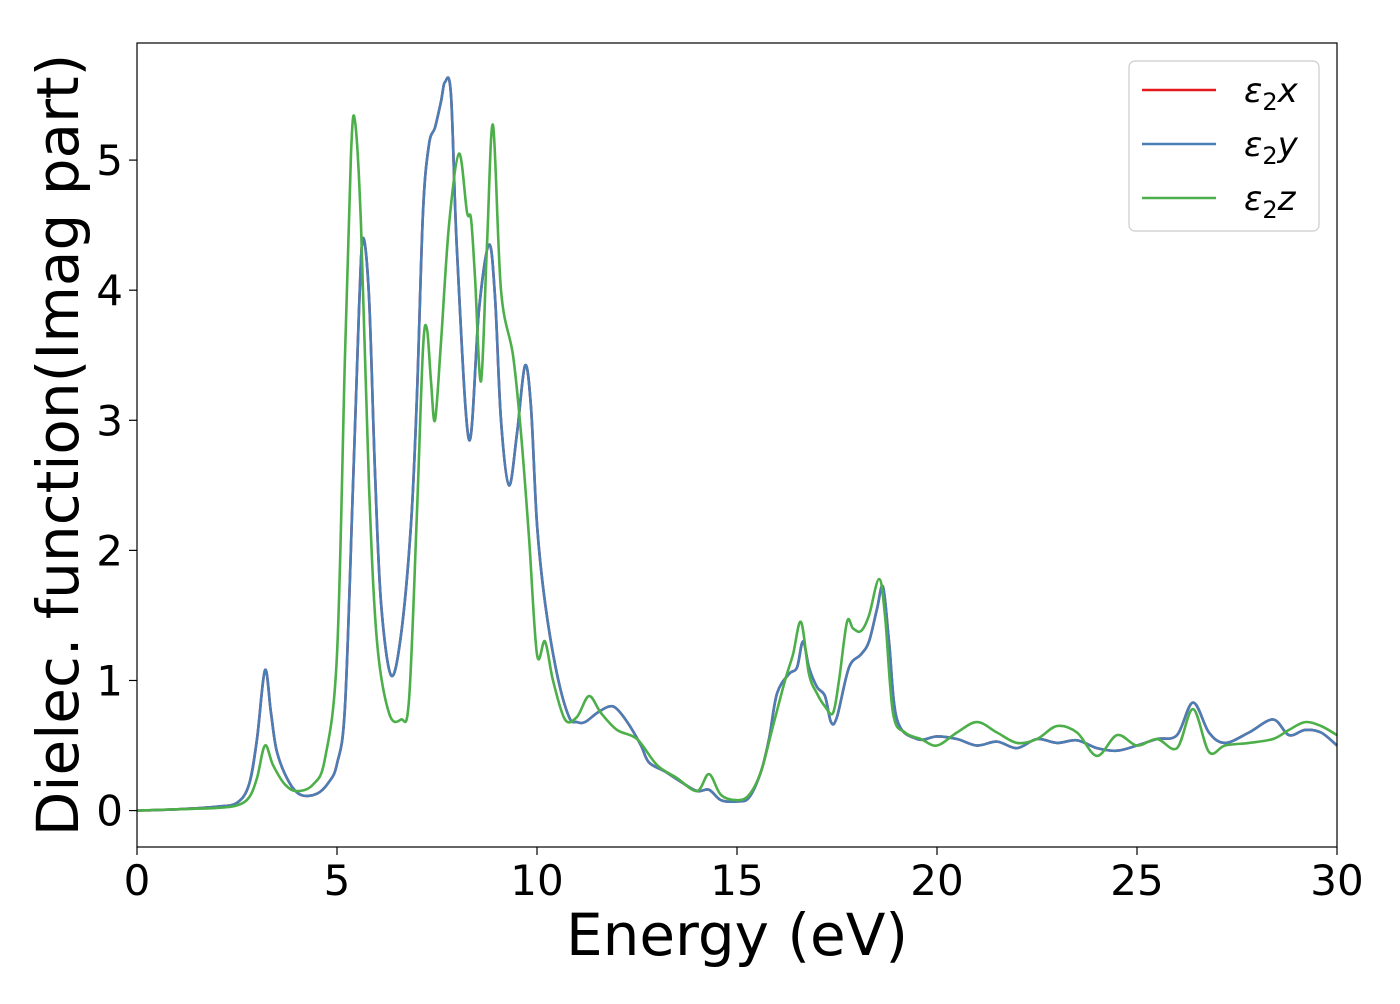 The image size is (1400, 1004). I want to click on legend-box, so click(1224, 146).